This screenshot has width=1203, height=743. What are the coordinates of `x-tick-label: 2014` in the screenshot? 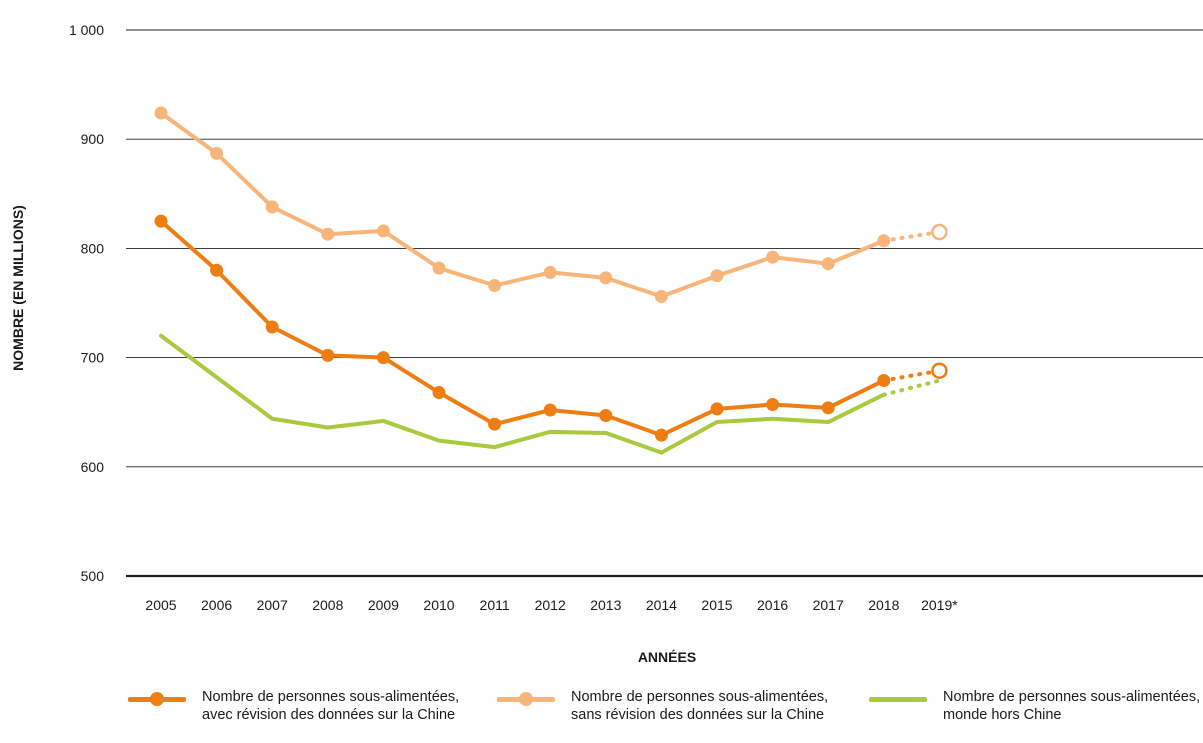 It's located at (661, 605).